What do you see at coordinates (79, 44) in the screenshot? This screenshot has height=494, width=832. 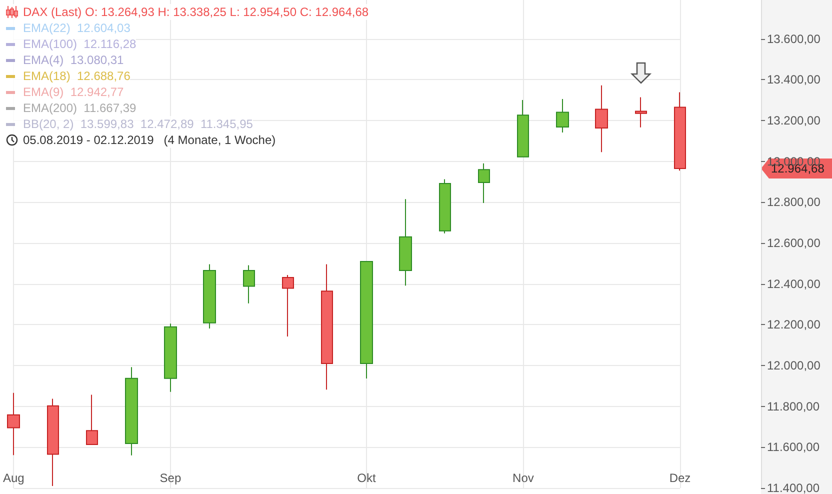 I see `annotation: EMA(100) 12.116,28` at bounding box center [79, 44].